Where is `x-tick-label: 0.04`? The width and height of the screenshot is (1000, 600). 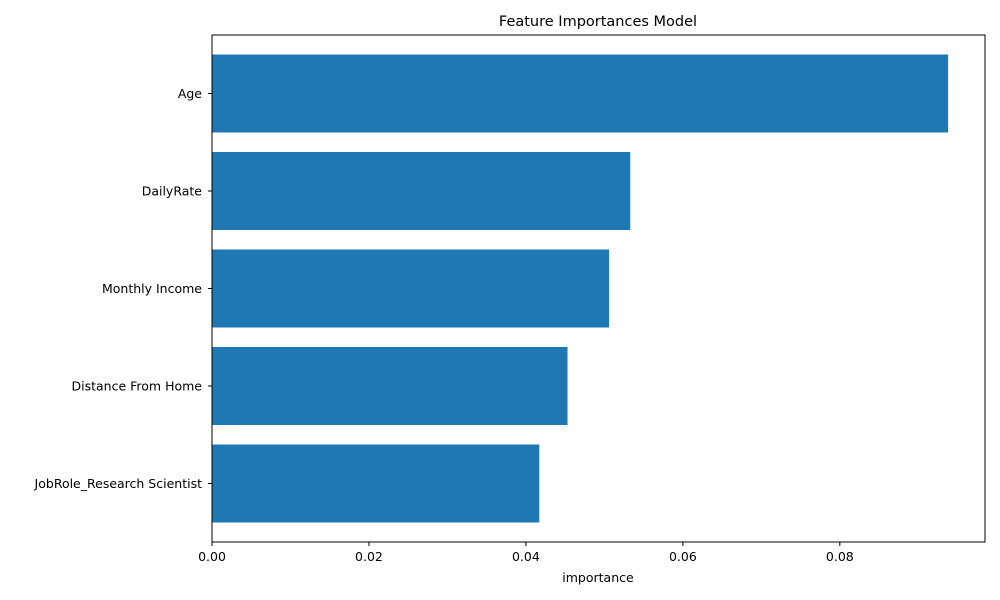
x-tick-label: 0.04 is located at coordinates (526, 556).